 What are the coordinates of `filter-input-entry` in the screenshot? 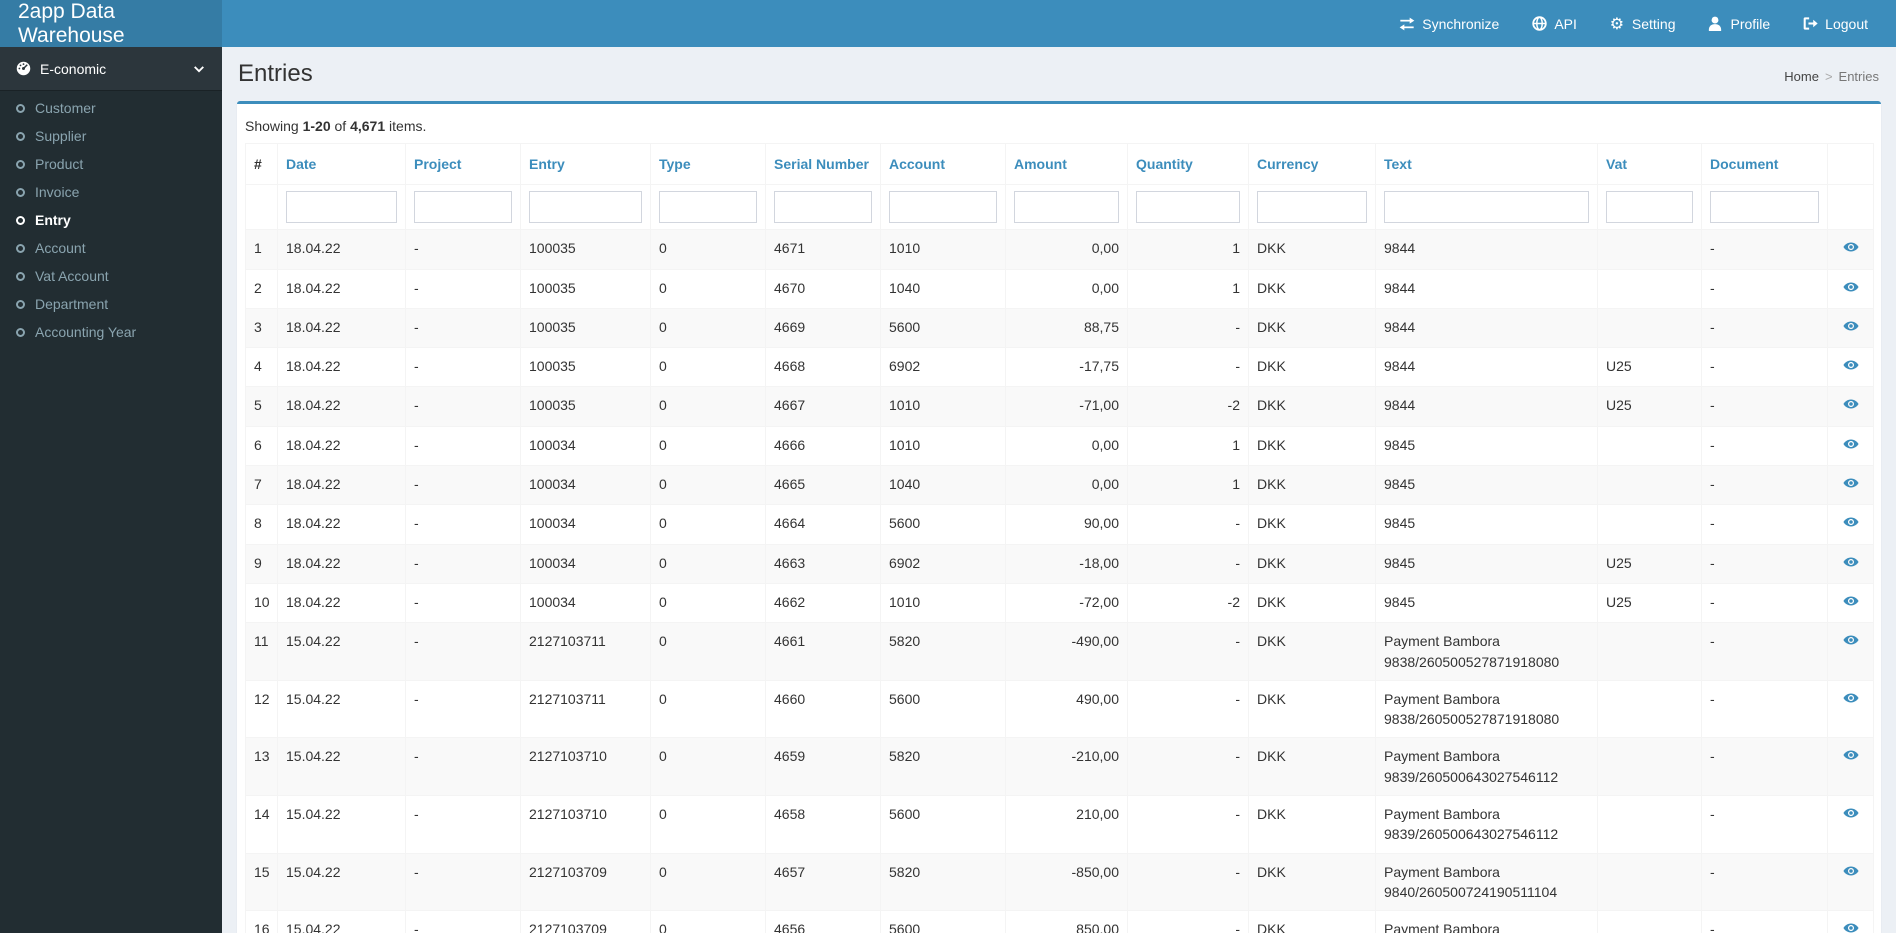 It's located at (585, 207).